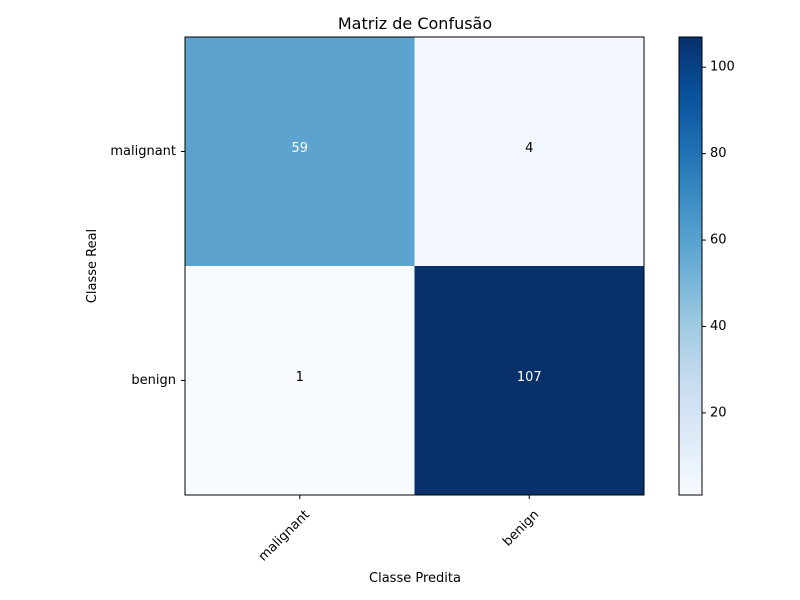  I want to click on x-axis-label: Classe Predita, so click(415, 578).